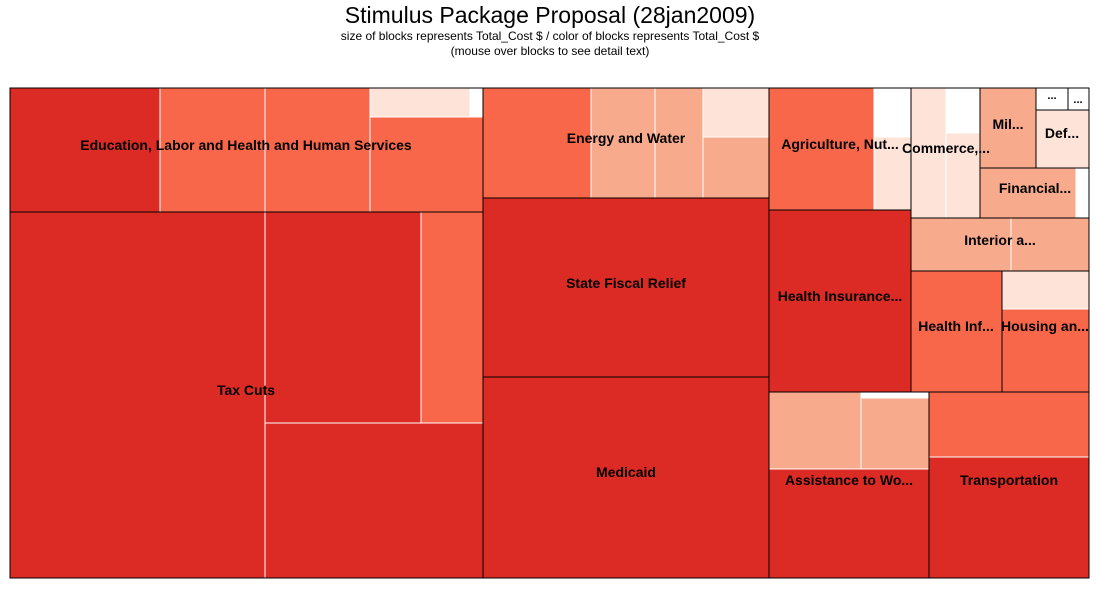 This screenshot has height=600, width=1100. What do you see at coordinates (1009, 480) in the screenshot?
I see `treemap-label-8: Transportation` at bounding box center [1009, 480].